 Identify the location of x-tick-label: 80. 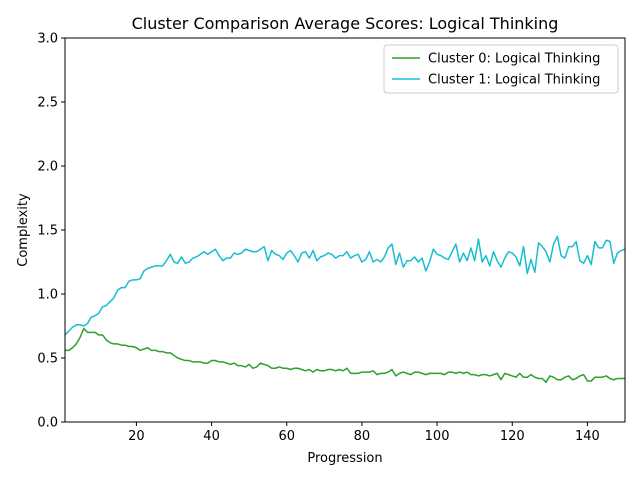
(362, 436).